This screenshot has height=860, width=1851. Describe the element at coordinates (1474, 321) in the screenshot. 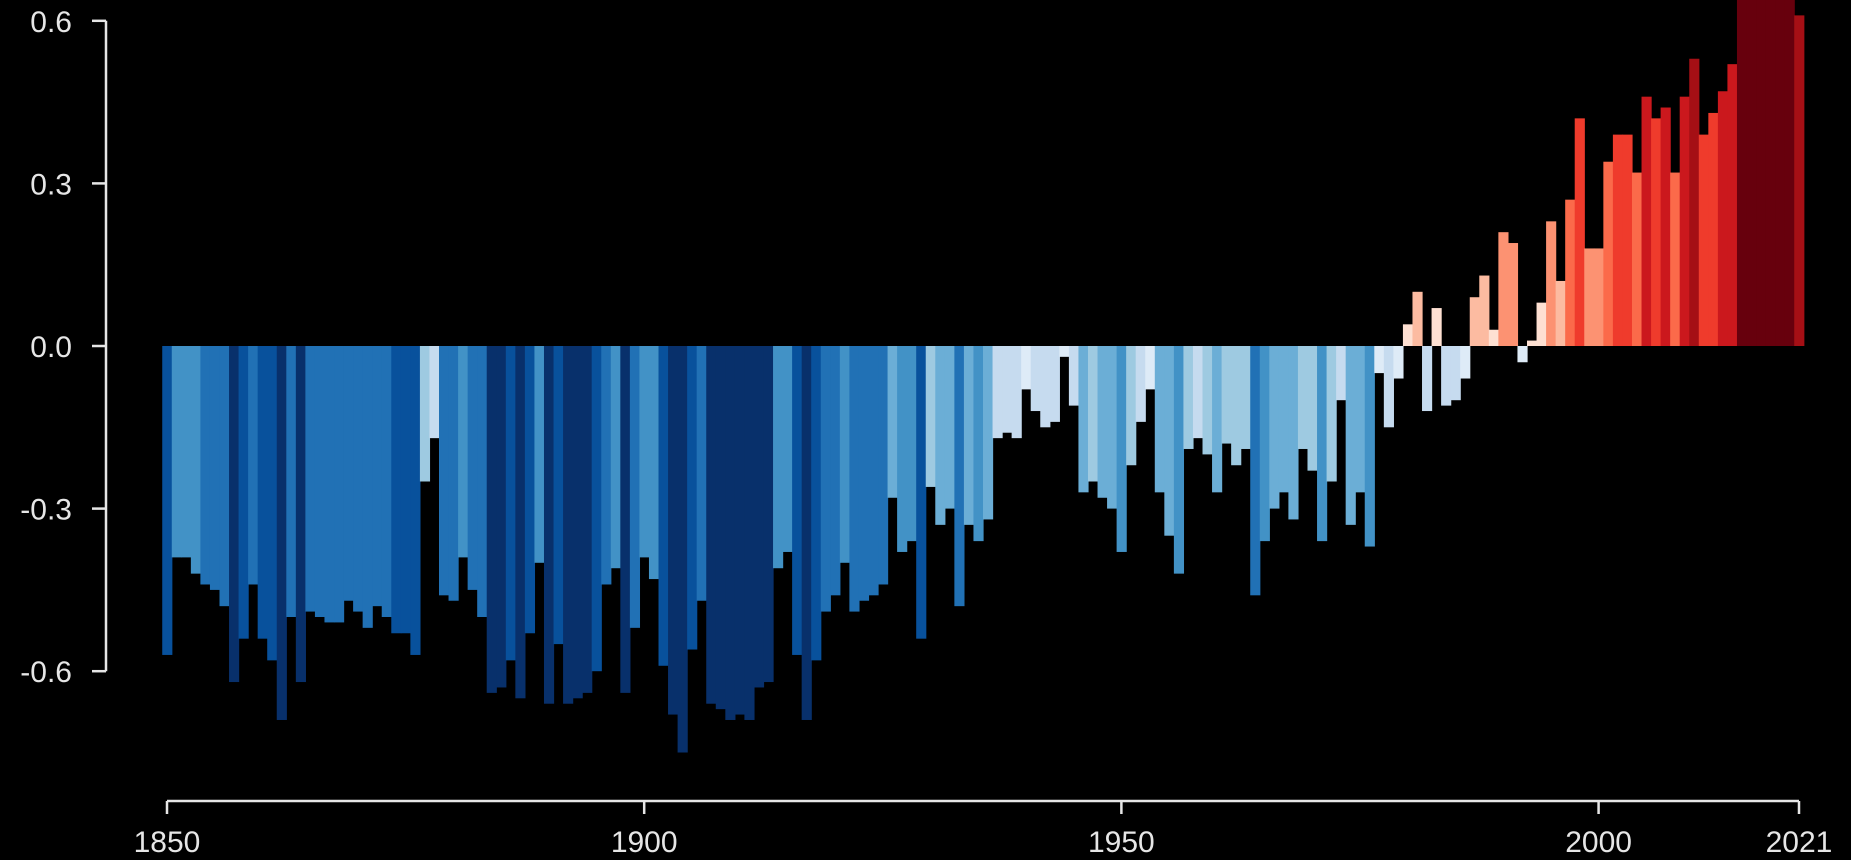

I see `bar-1987` at that location.